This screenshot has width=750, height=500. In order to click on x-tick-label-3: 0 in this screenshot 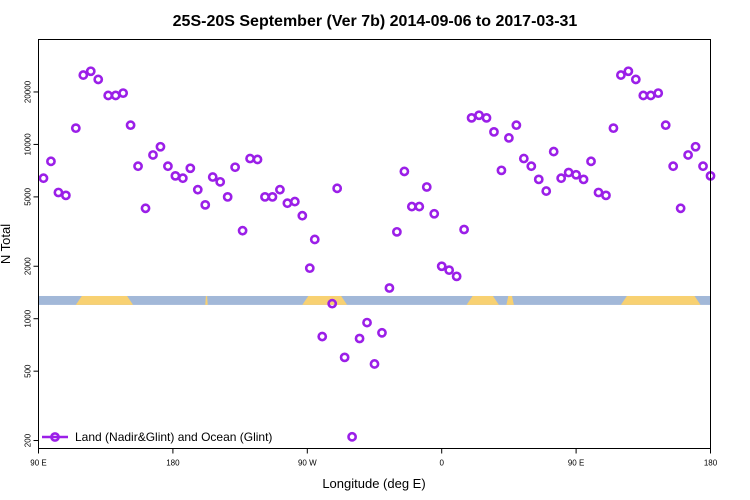, I will do `click(441, 463)`.